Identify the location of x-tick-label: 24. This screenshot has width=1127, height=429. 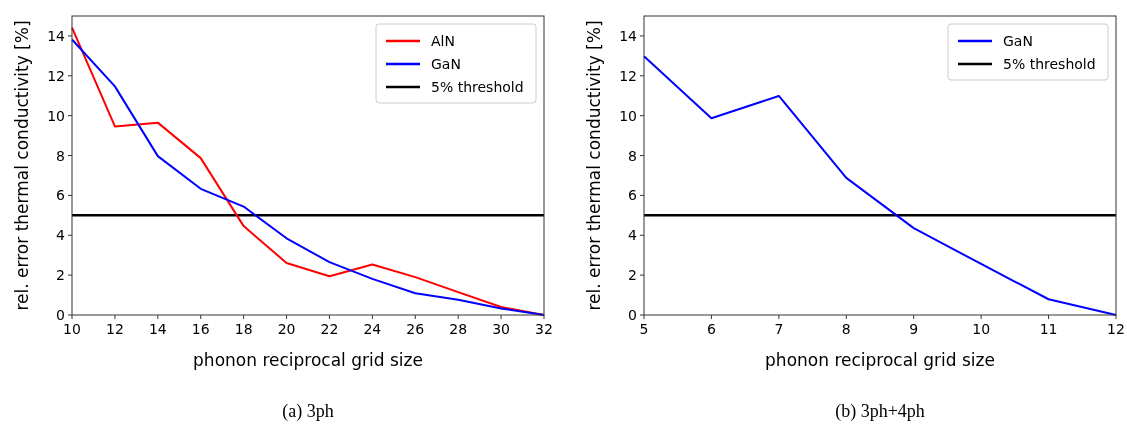
(372, 329).